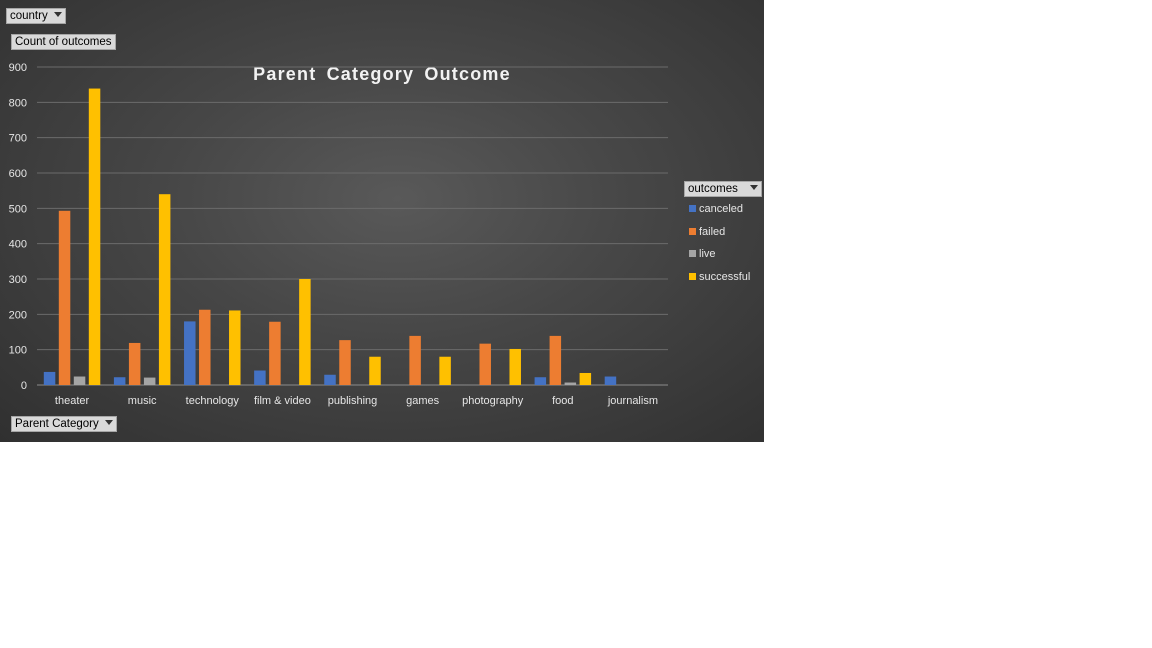 The image size is (1152, 648). What do you see at coordinates (18, 68) in the screenshot?
I see `y-tick-label: 900` at bounding box center [18, 68].